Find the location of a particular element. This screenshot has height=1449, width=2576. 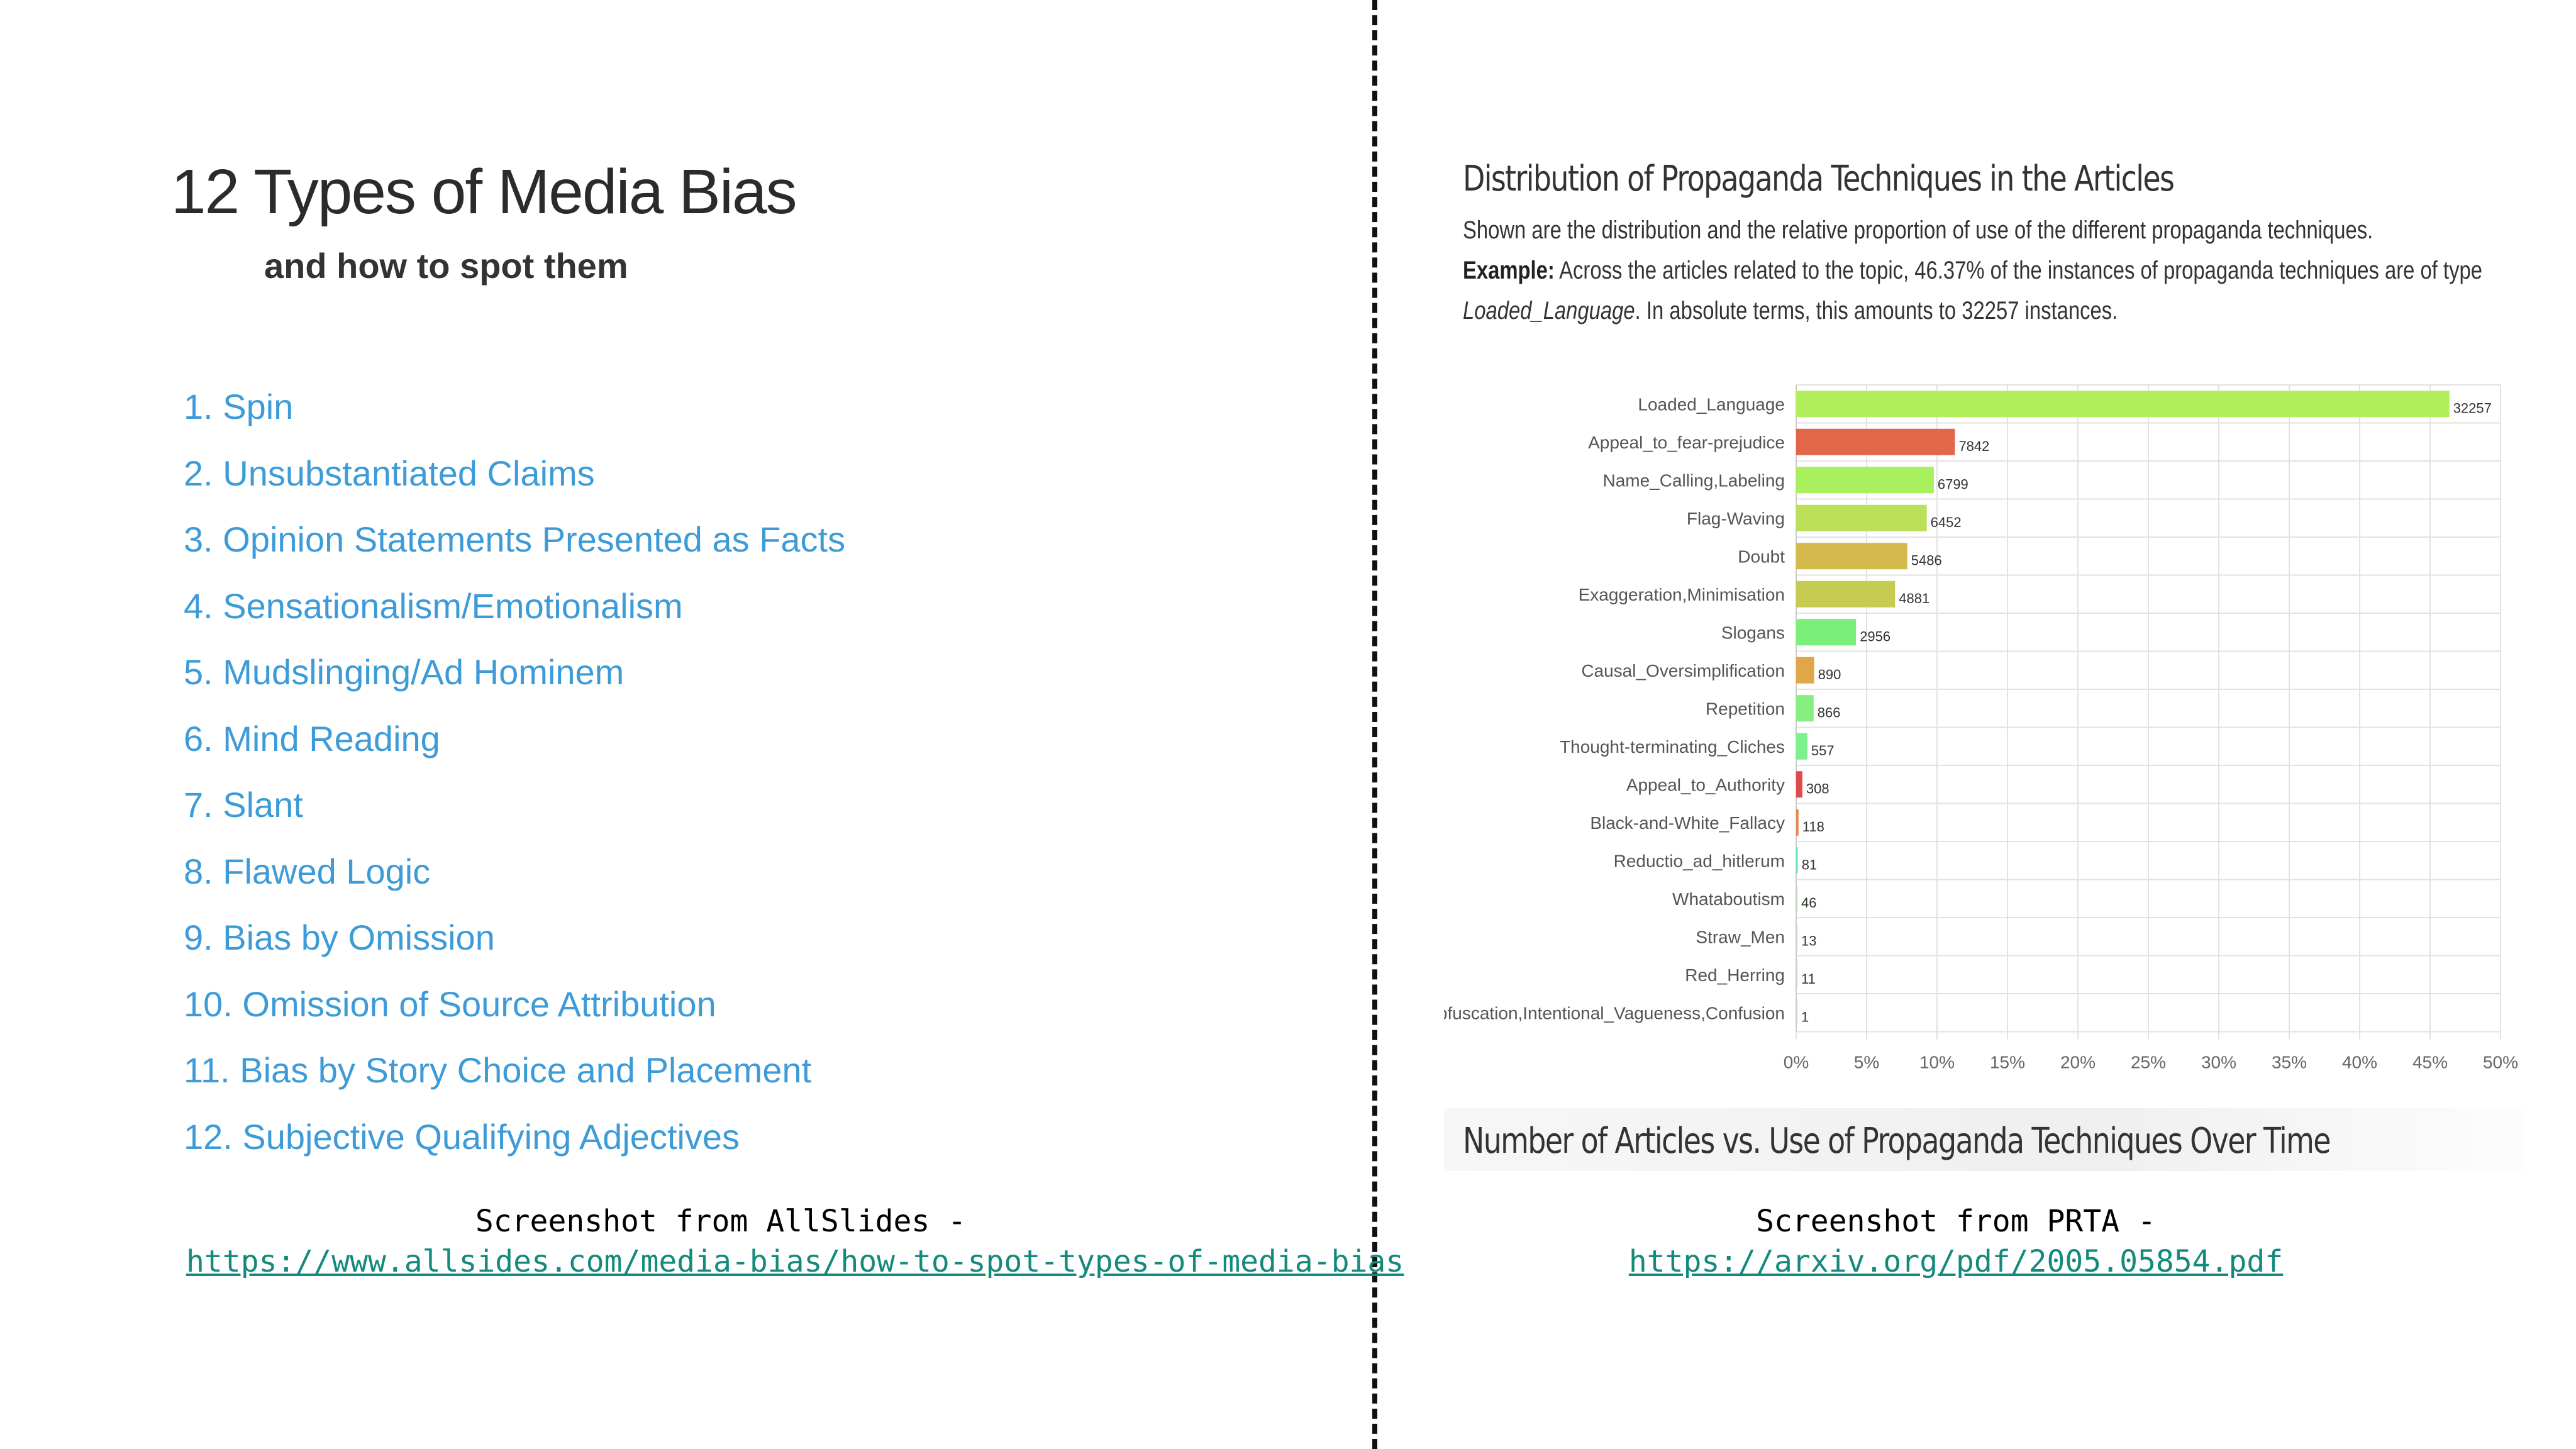

right-caption-text: Screenshot from PRTA - is located at coordinates (1956, 1221).